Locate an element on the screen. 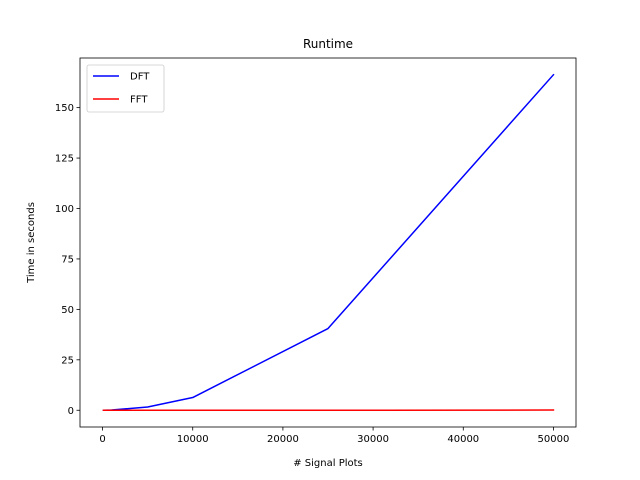 This screenshot has width=640, height=480. y-tick-label: 75 is located at coordinates (67, 259).